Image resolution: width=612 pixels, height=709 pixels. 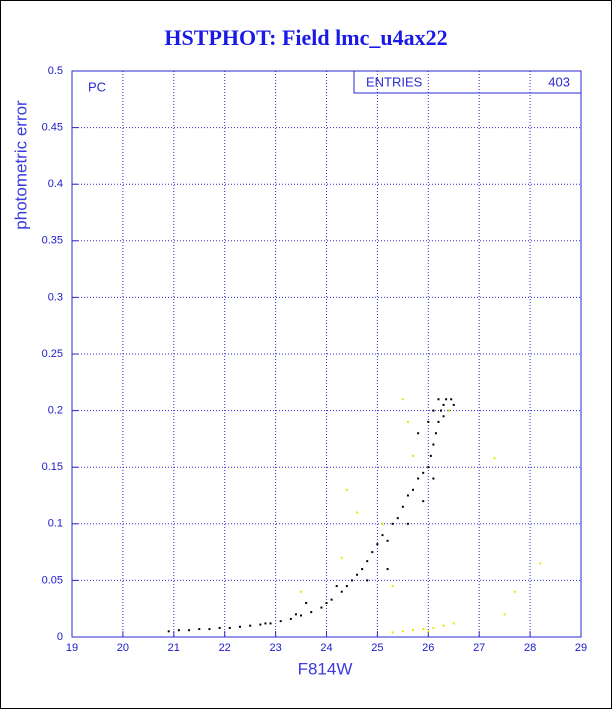 What do you see at coordinates (559, 81) in the screenshot?
I see `stats-value: 403` at bounding box center [559, 81].